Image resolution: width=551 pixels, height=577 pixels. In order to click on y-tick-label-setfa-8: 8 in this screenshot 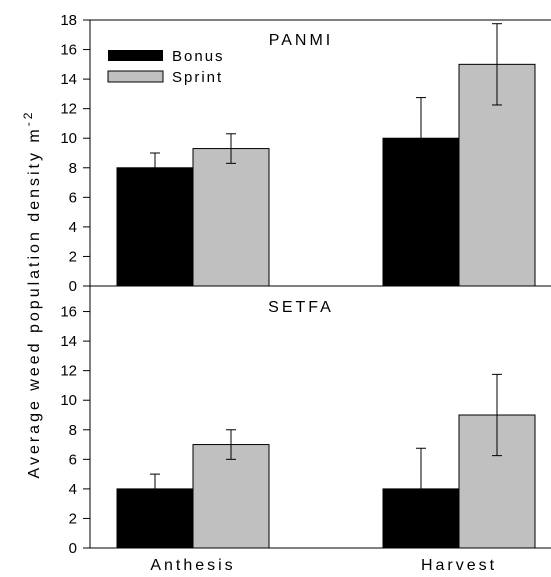, I will do `click(73, 430)`.